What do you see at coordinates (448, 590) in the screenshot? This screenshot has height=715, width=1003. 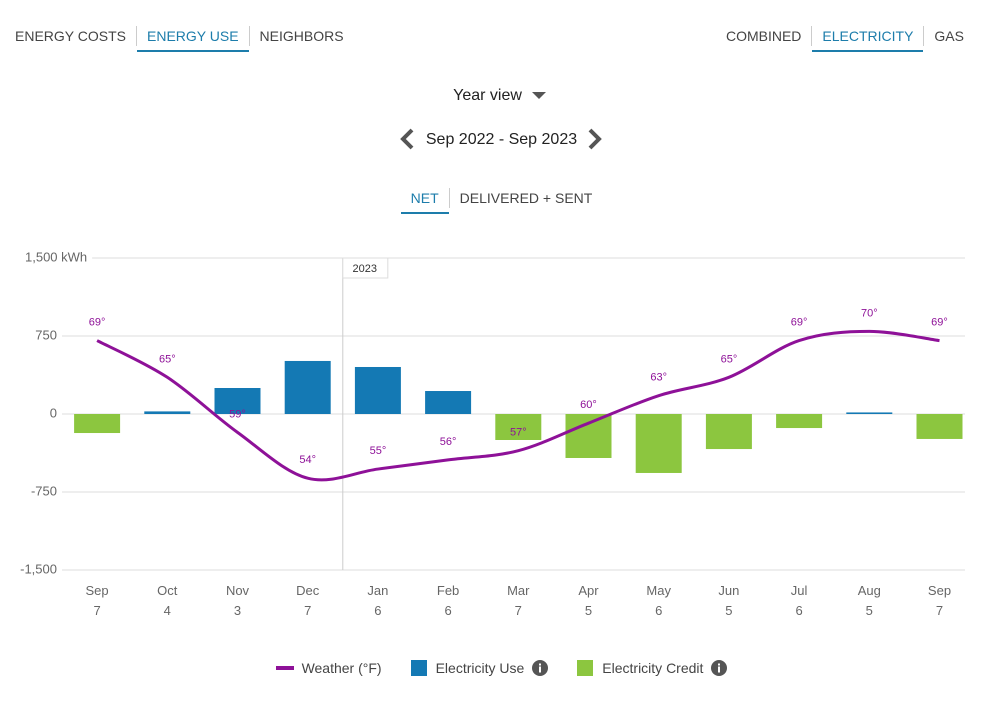 I see `x-tick-label: Feb` at bounding box center [448, 590].